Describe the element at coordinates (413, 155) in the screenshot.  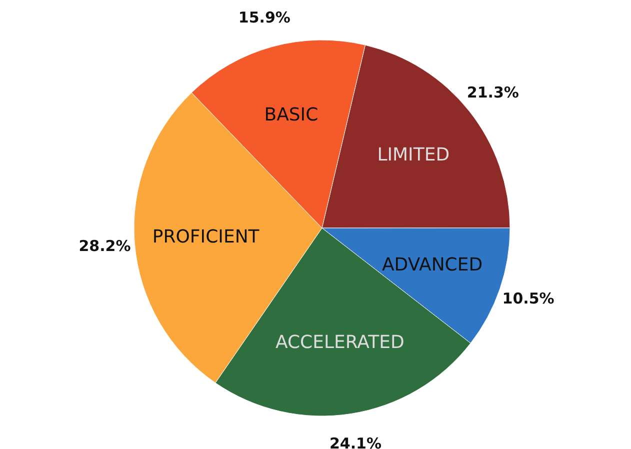
I see `slice-label: LIMITED` at that location.